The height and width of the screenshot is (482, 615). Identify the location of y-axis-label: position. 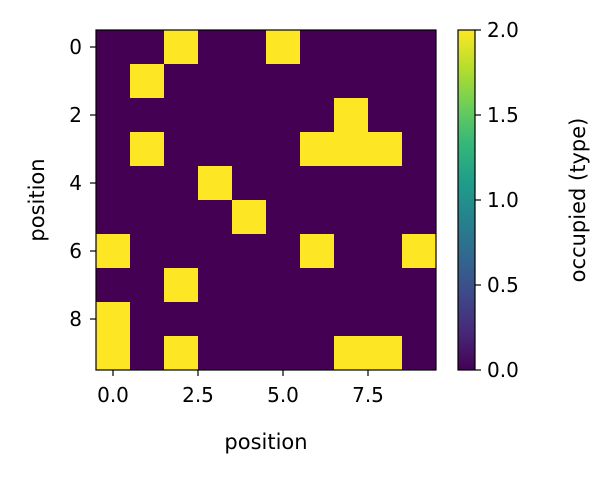
(37, 199).